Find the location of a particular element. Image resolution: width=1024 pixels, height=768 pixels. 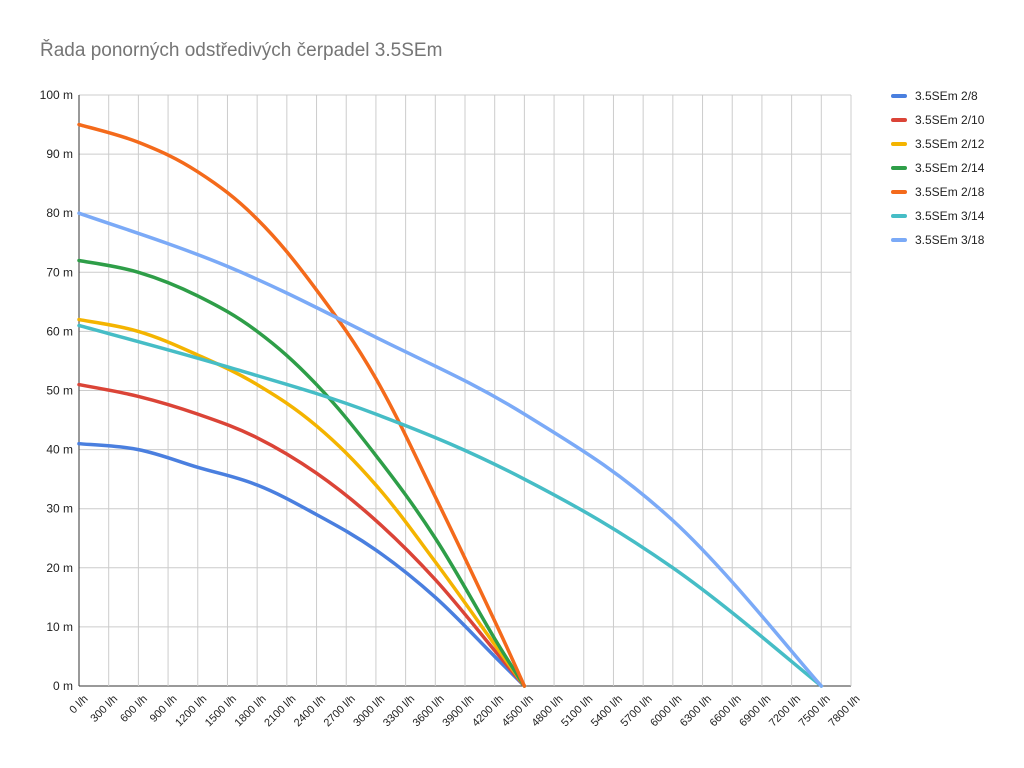

legend-label: 3.5SEm 3/14 is located at coordinates (950, 216).